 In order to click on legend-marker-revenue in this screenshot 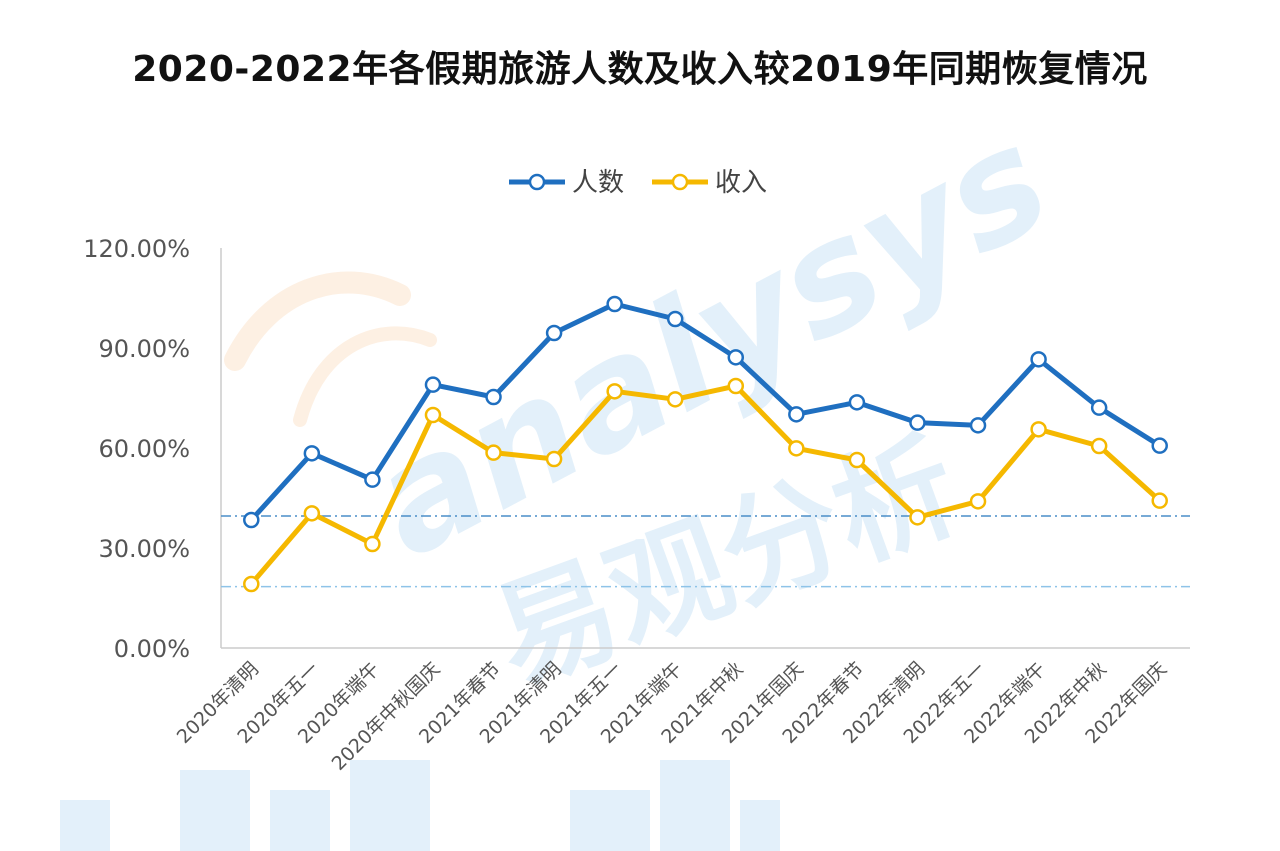, I will do `click(680, 182)`.